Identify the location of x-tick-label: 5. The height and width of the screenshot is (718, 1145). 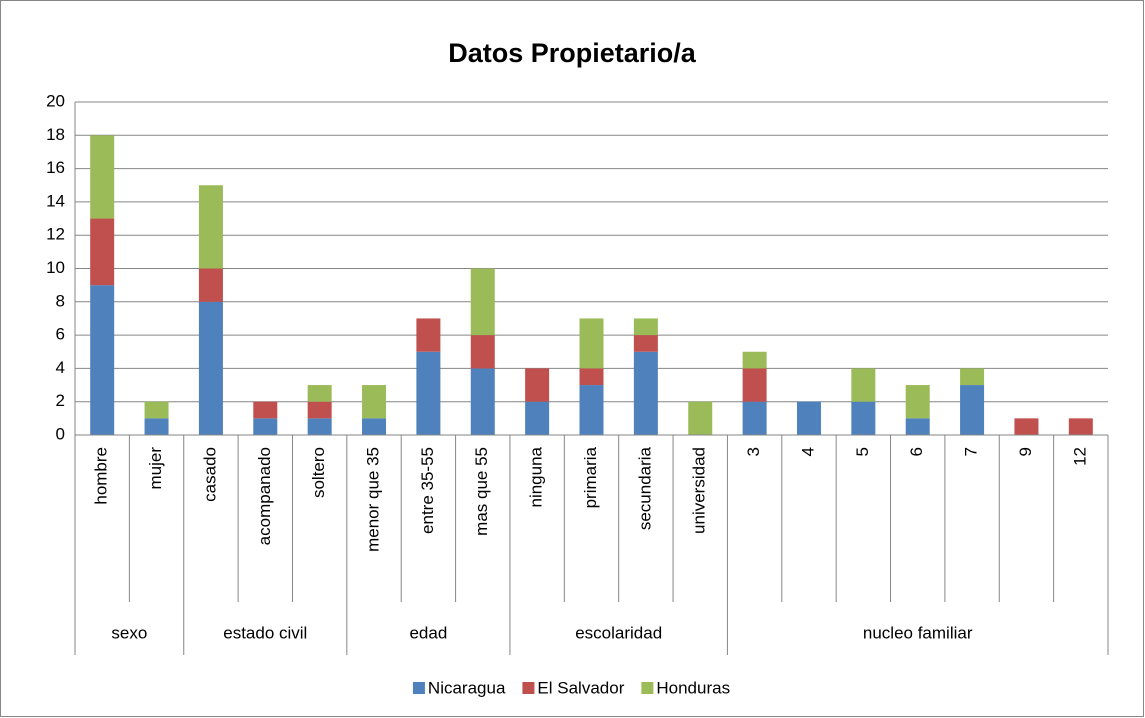
(862, 451).